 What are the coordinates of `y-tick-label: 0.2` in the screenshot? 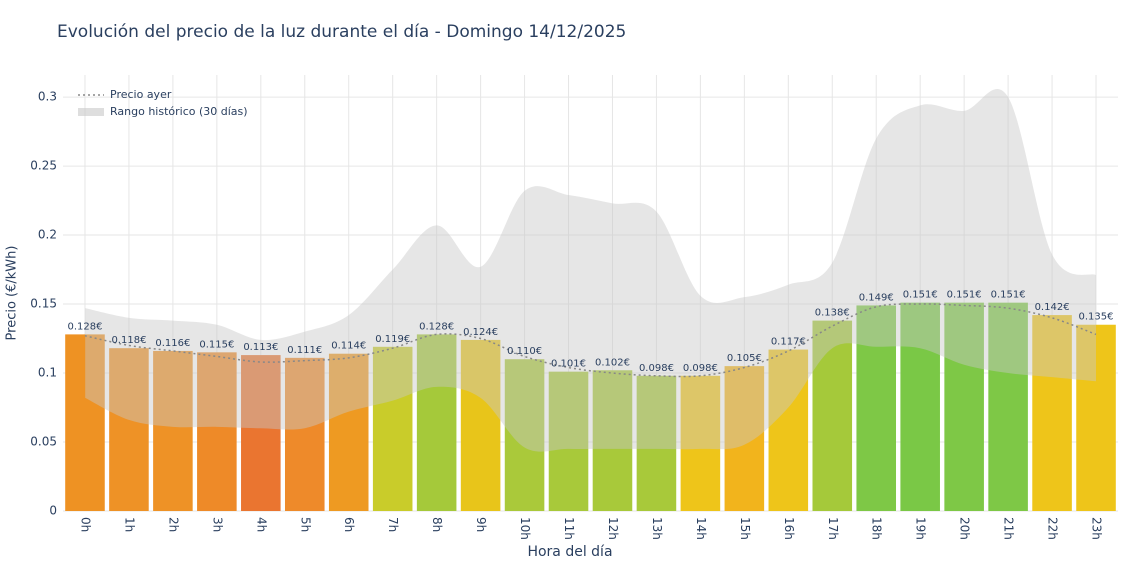 It's located at (47, 235).